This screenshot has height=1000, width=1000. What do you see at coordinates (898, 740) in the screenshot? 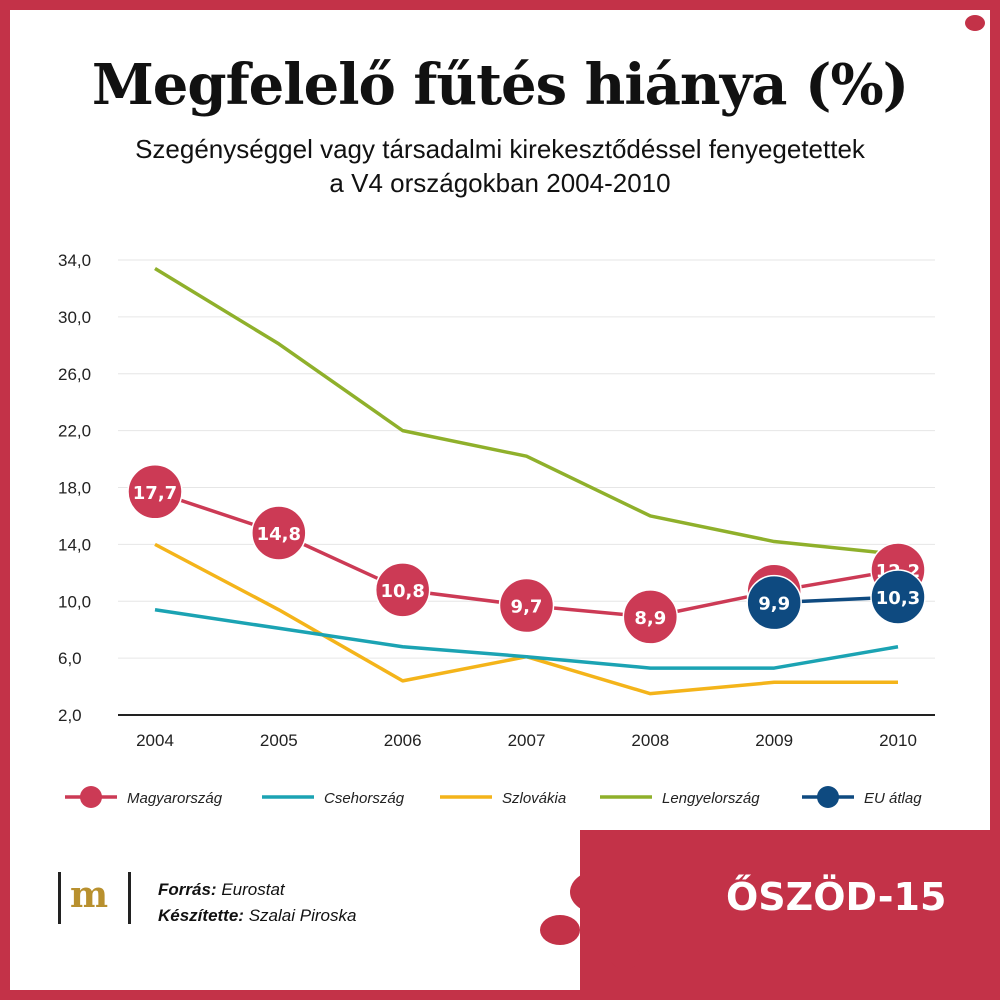
I see `x-tick-label: 2010` at bounding box center [898, 740].